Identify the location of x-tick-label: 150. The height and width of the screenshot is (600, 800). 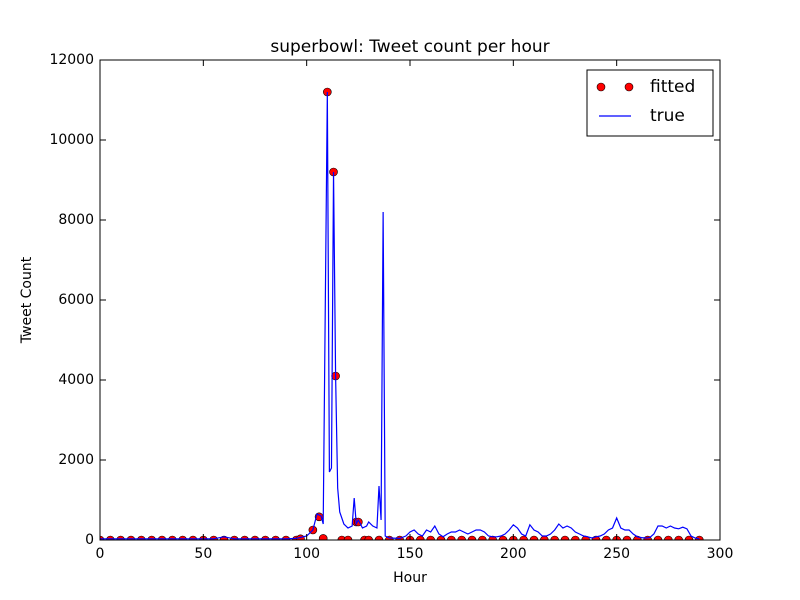
(410, 554).